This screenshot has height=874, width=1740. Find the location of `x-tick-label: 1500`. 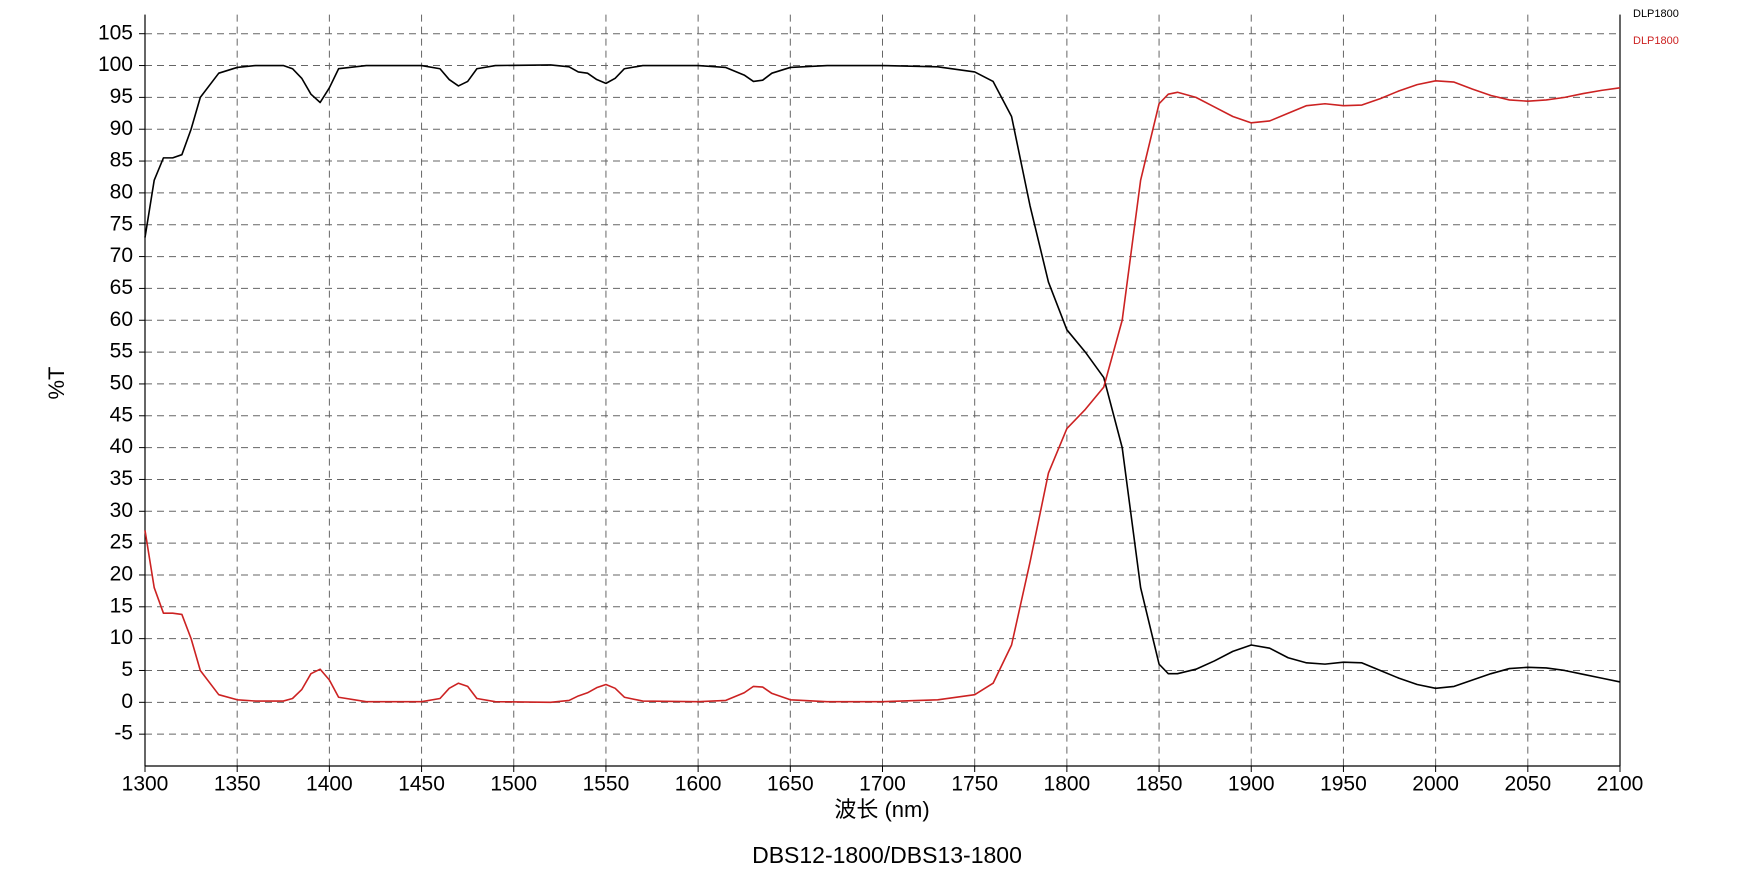

x-tick-label: 1500 is located at coordinates (513, 784).